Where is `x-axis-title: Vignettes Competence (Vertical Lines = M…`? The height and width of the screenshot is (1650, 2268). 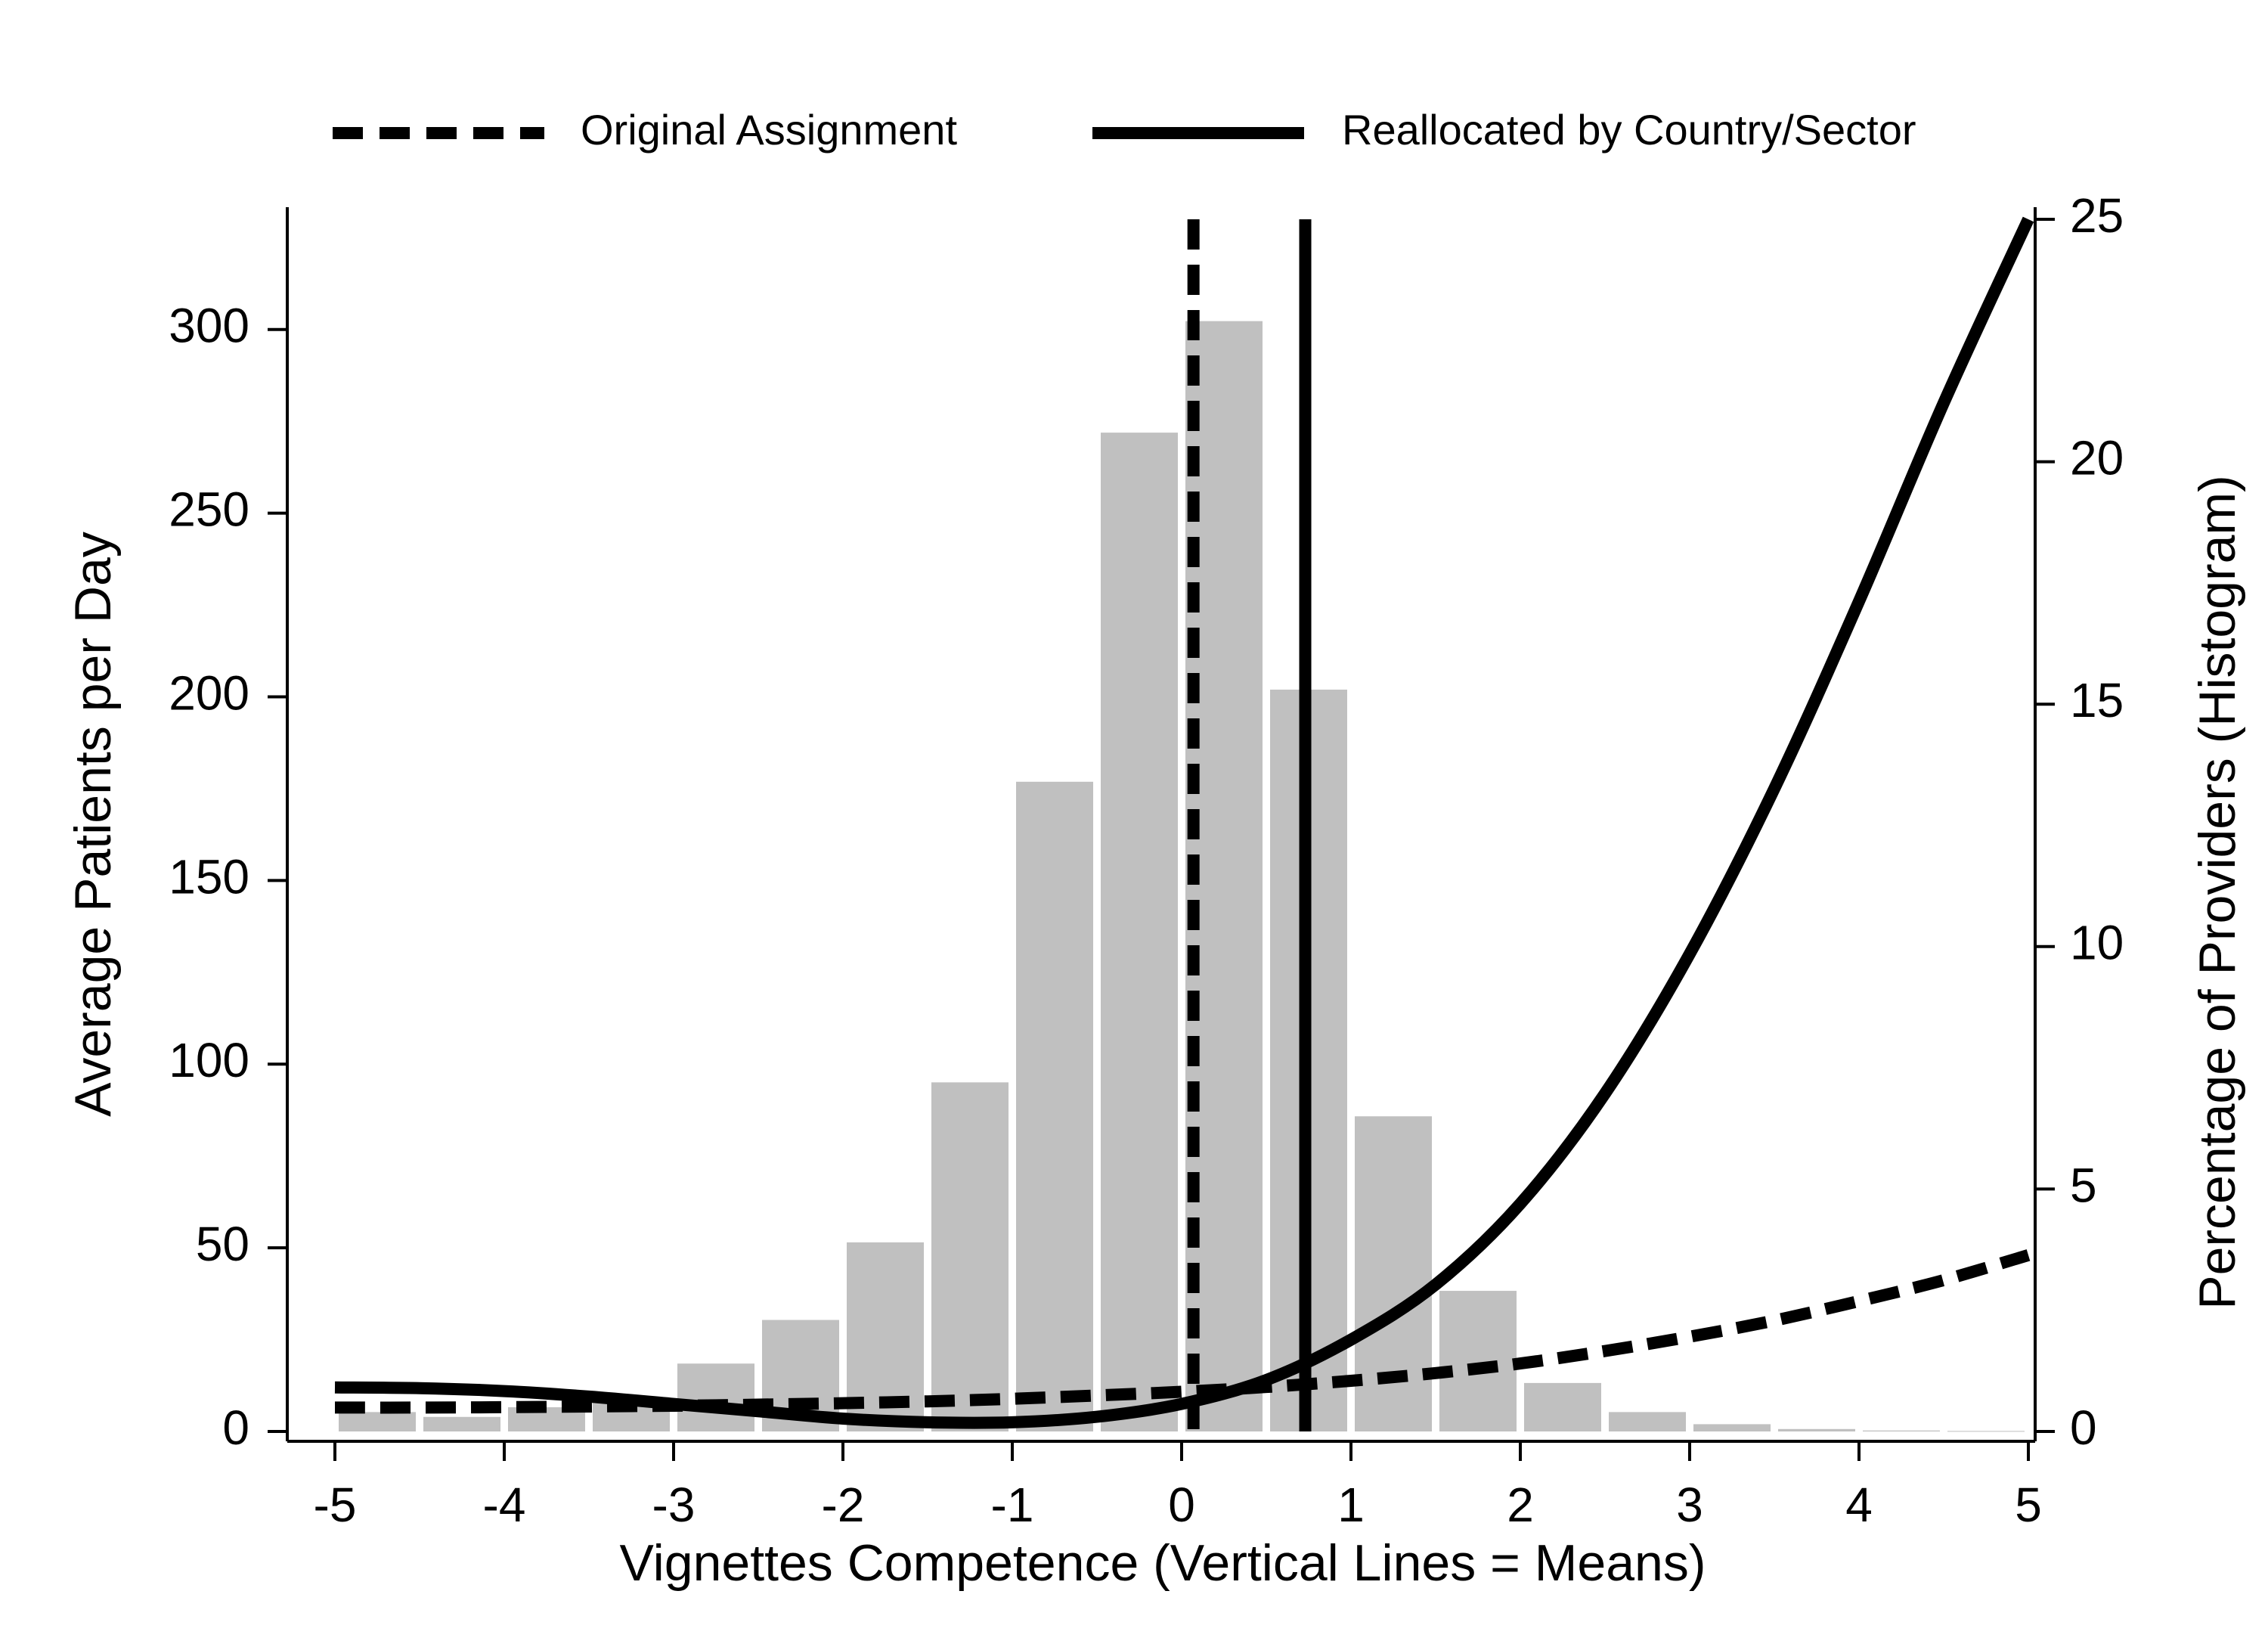
x-axis-title: Vignettes Competence (Vertical Lines = M… is located at coordinates (1163, 1563).